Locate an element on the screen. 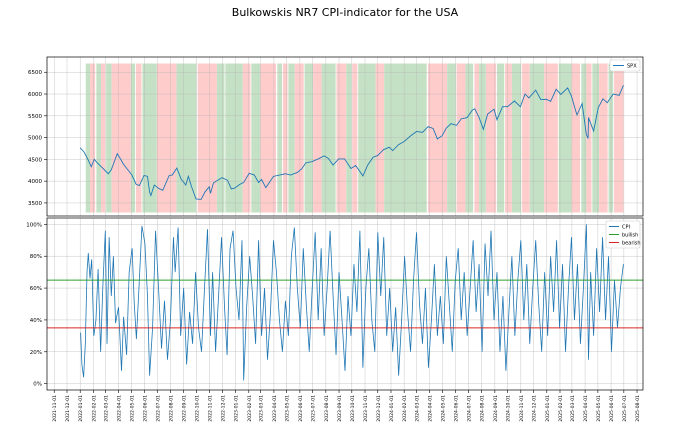 The height and width of the screenshot is (431, 690). x-tick-label: 2024-11-01 is located at coordinates (522, 408).